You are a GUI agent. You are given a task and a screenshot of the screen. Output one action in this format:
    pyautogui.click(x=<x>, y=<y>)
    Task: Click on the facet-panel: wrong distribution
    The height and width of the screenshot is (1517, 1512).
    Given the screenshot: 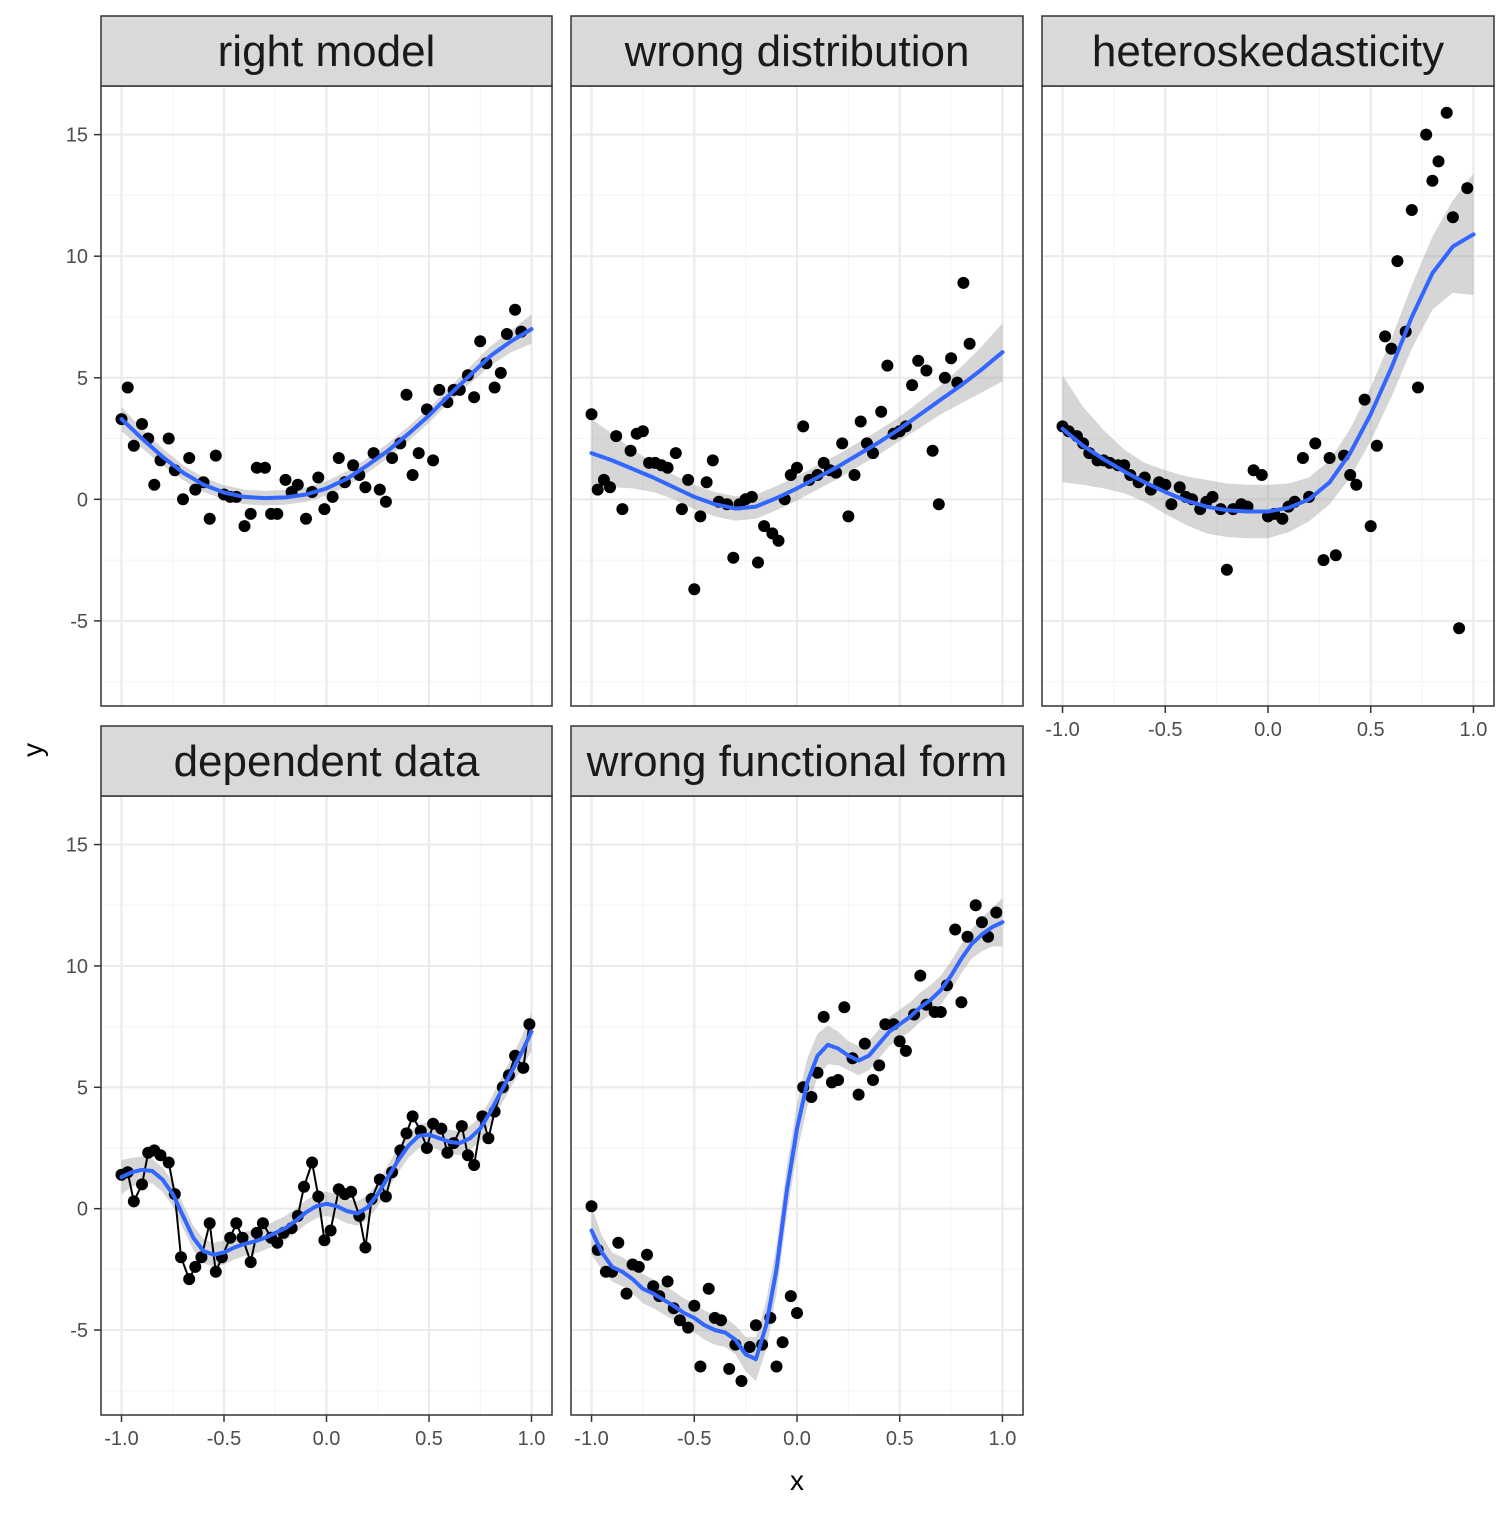 What is the action you would take?
    pyautogui.click(x=797, y=361)
    